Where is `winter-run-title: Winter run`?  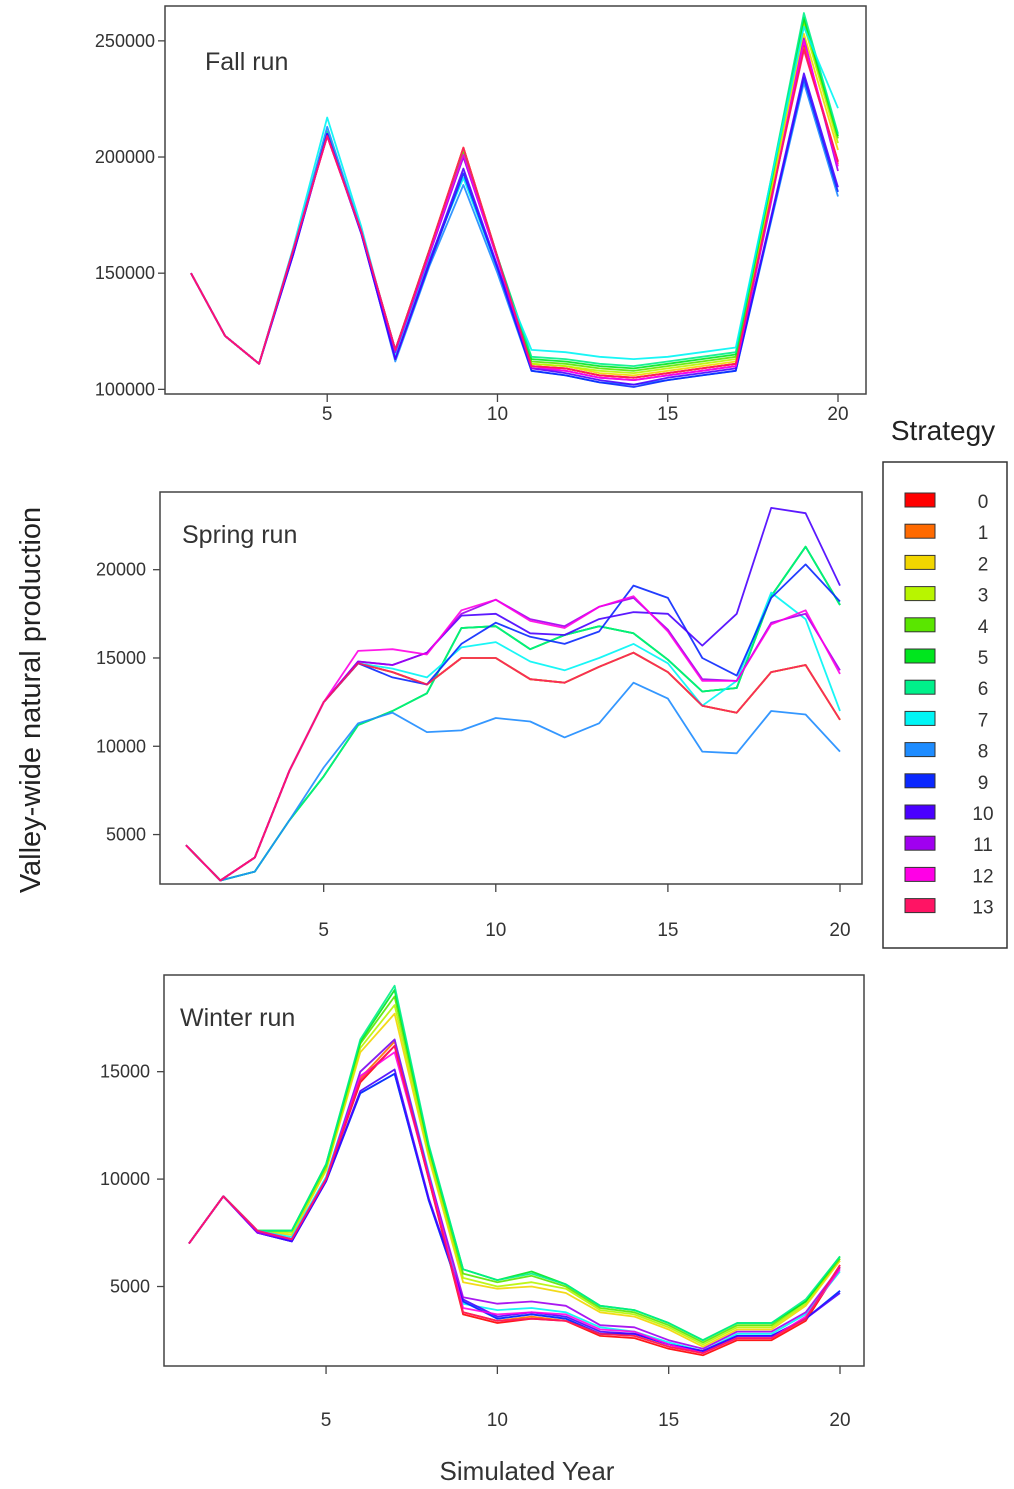
winter-run-title: Winter run is located at coordinates (237, 1018).